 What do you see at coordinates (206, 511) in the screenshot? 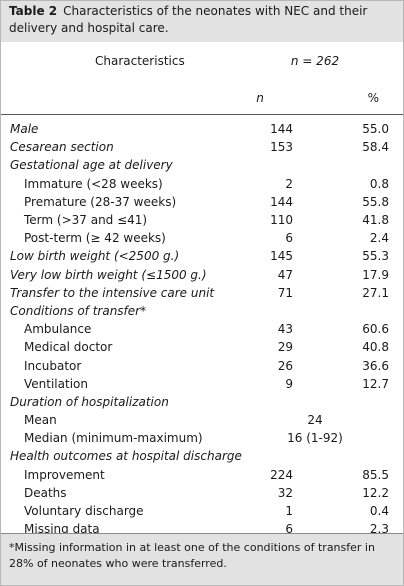
I see `table-row: Voluntary discharge 1 0.4` at bounding box center [206, 511].